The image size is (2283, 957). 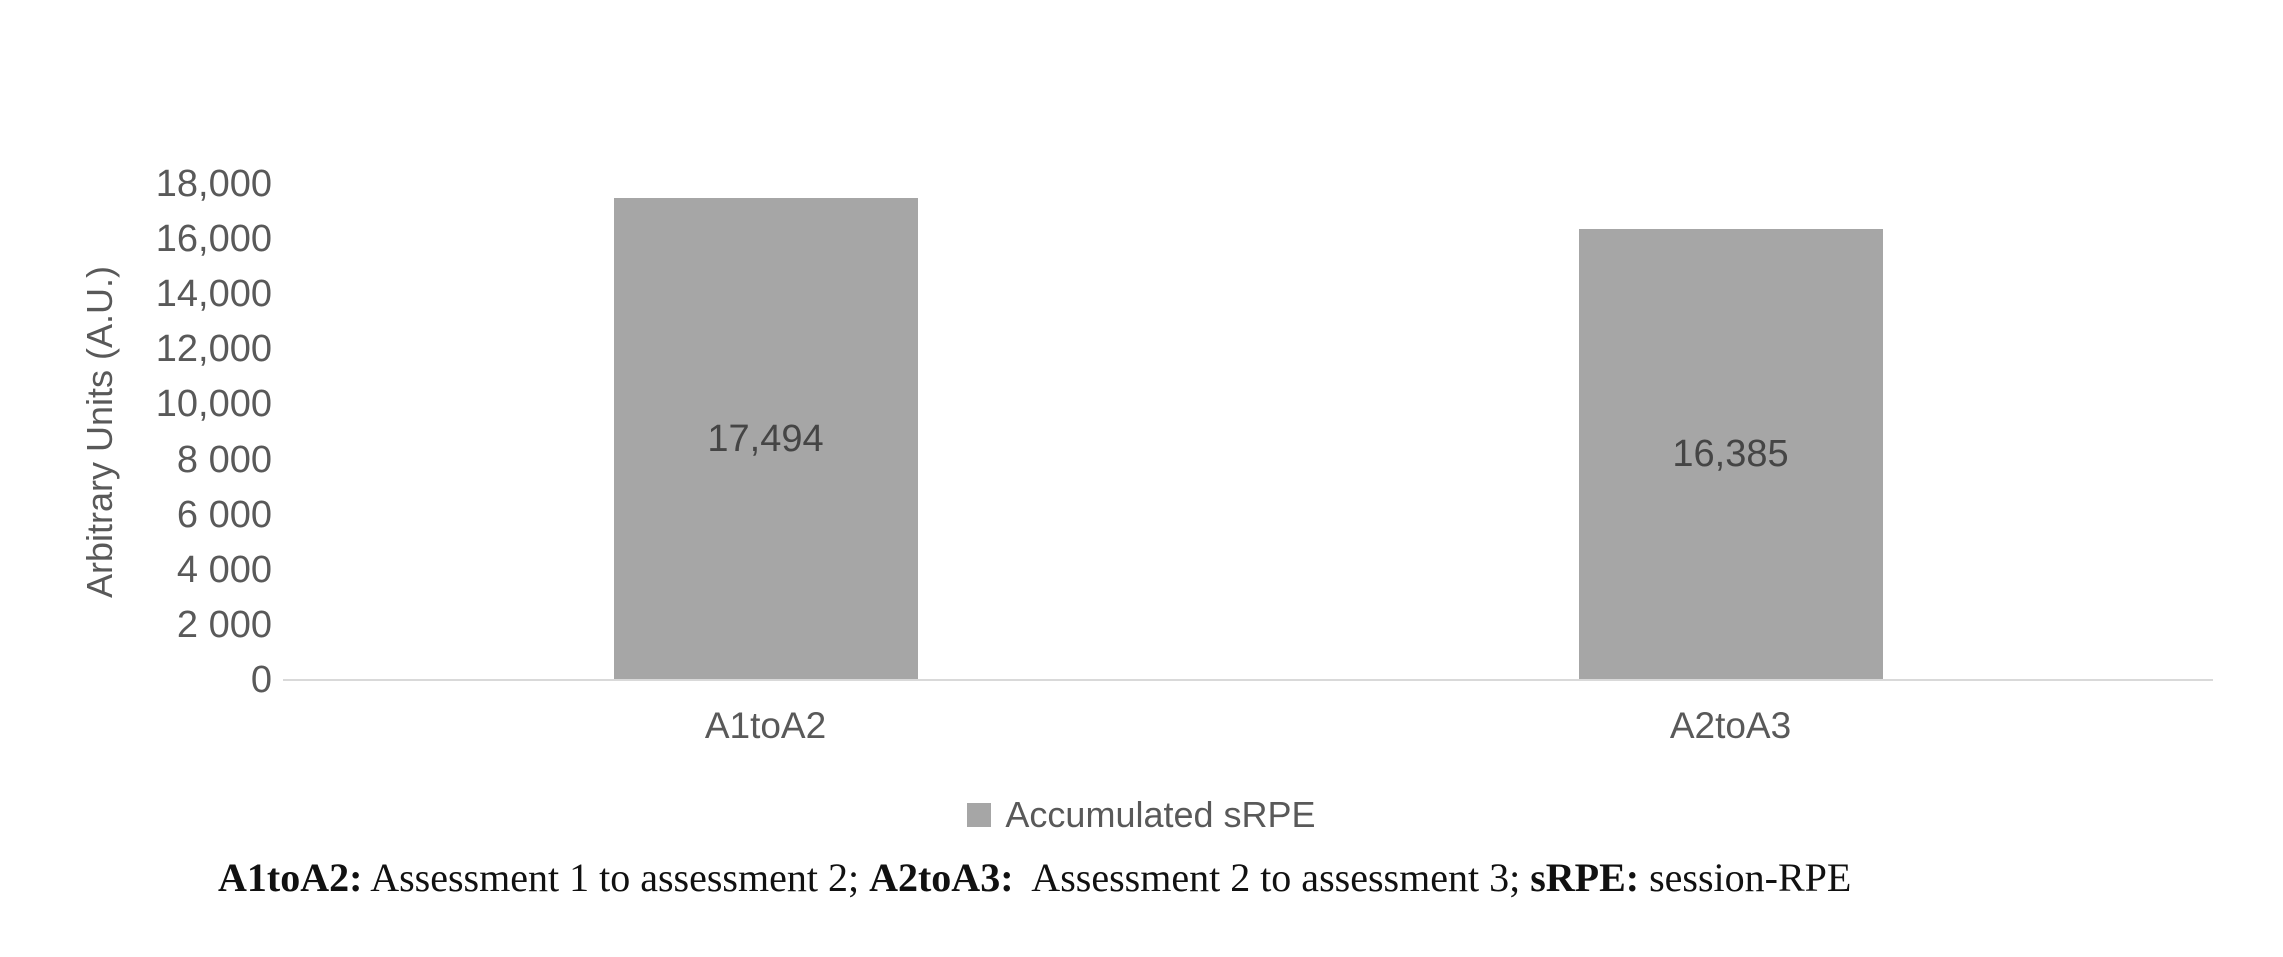 What do you see at coordinates (1745, 877) in the screenshot?
I see `caption-segment: session-RPE` at bounding box center [1745, 877].